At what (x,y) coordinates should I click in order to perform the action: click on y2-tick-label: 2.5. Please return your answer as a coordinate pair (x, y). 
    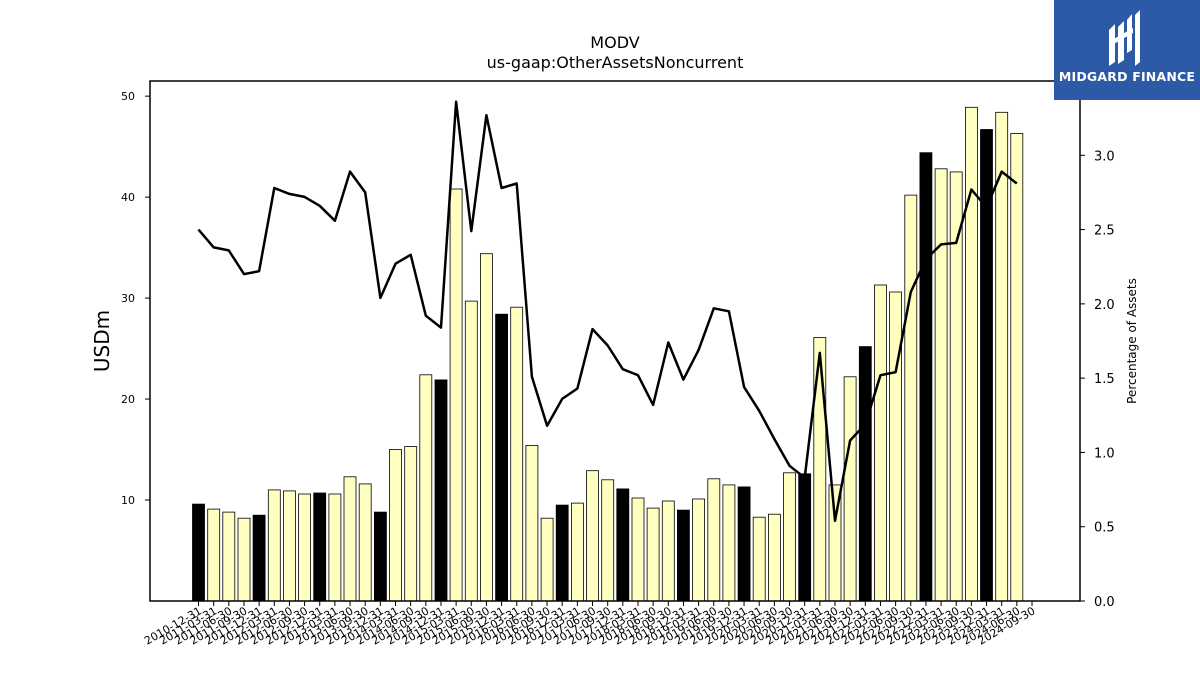
    Looking at the image, I should click on (1104, 231).